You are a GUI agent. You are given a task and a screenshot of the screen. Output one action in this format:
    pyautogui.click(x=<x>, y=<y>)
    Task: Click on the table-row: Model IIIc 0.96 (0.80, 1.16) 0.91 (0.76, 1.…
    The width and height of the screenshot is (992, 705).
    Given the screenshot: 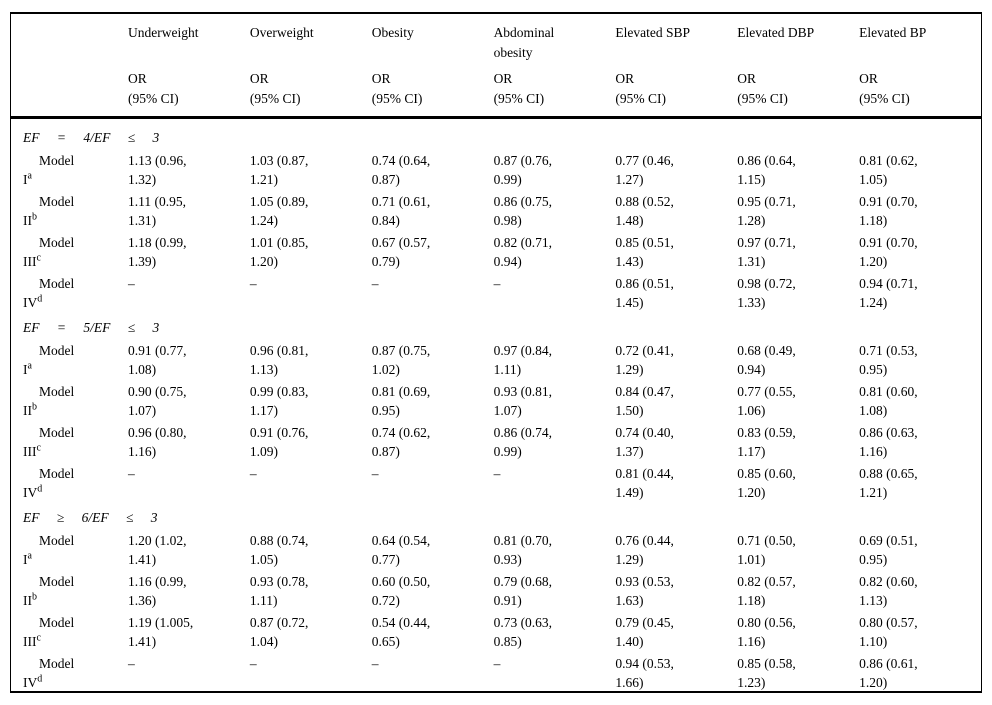 What is the action you would take?
    pyautogui.click(x=496, y=442)
    